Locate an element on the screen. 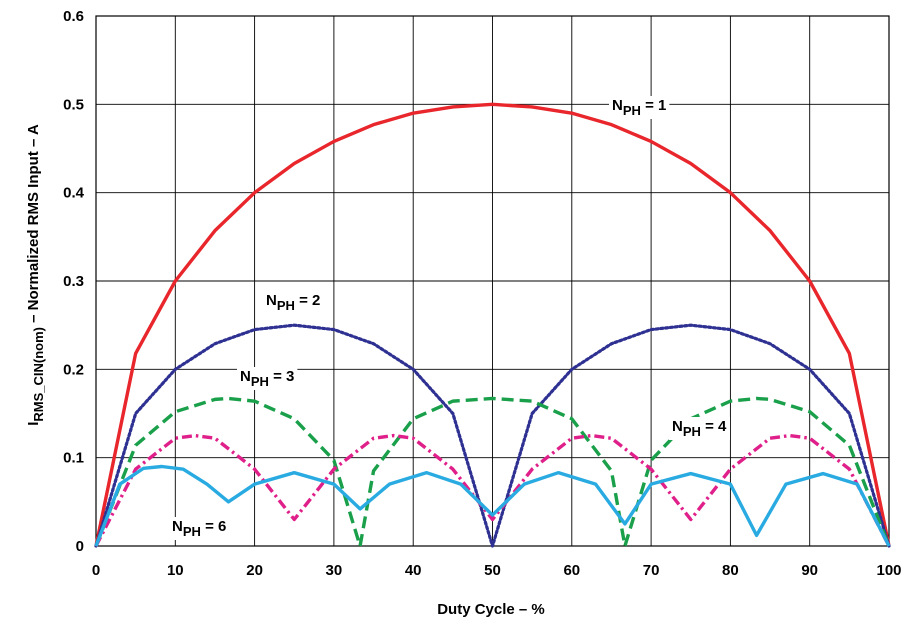  x-tick-label: 60 is located at coordinates (571, 570).